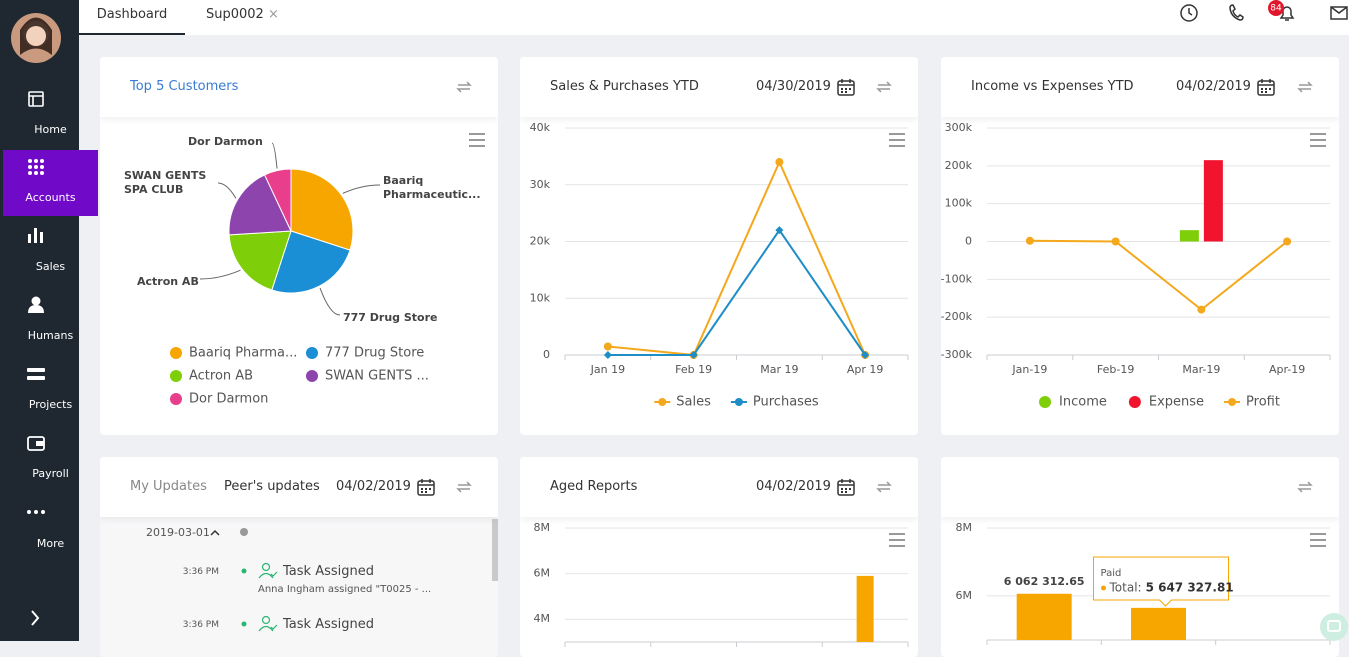  I want to click on y-tick-label: -200k, so click(957, 316).